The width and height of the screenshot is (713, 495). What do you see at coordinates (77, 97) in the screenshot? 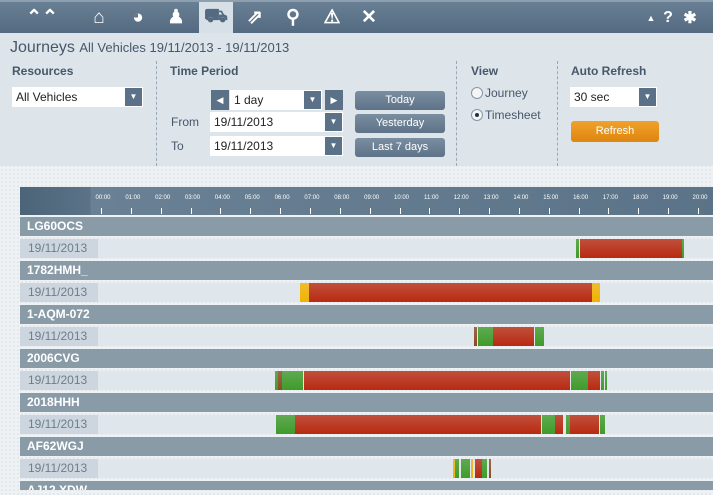
I see `resources-select: All Vehicles ▼` at bounding box center [77, 97].